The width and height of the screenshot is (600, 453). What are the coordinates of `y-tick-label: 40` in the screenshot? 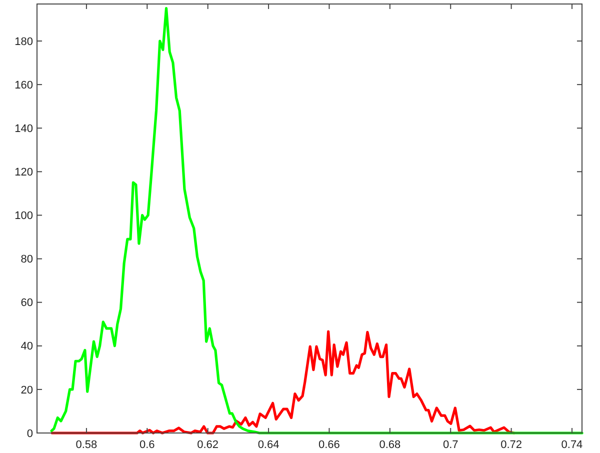 It's located at (26, 346).